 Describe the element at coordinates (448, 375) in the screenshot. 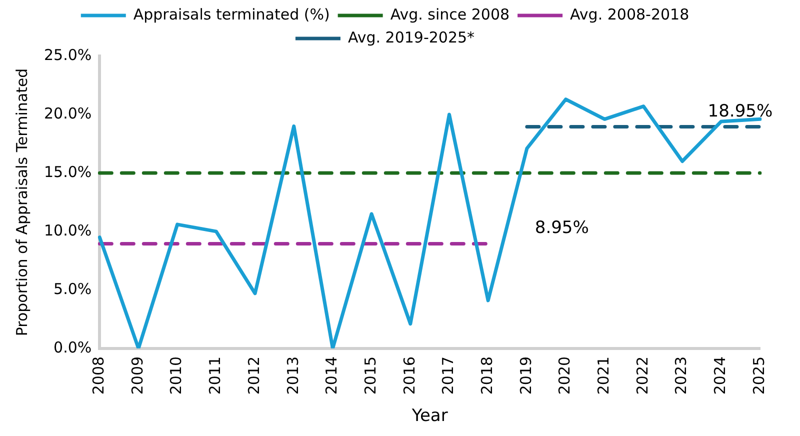

I see `x-tick-label: 2017` at that location.